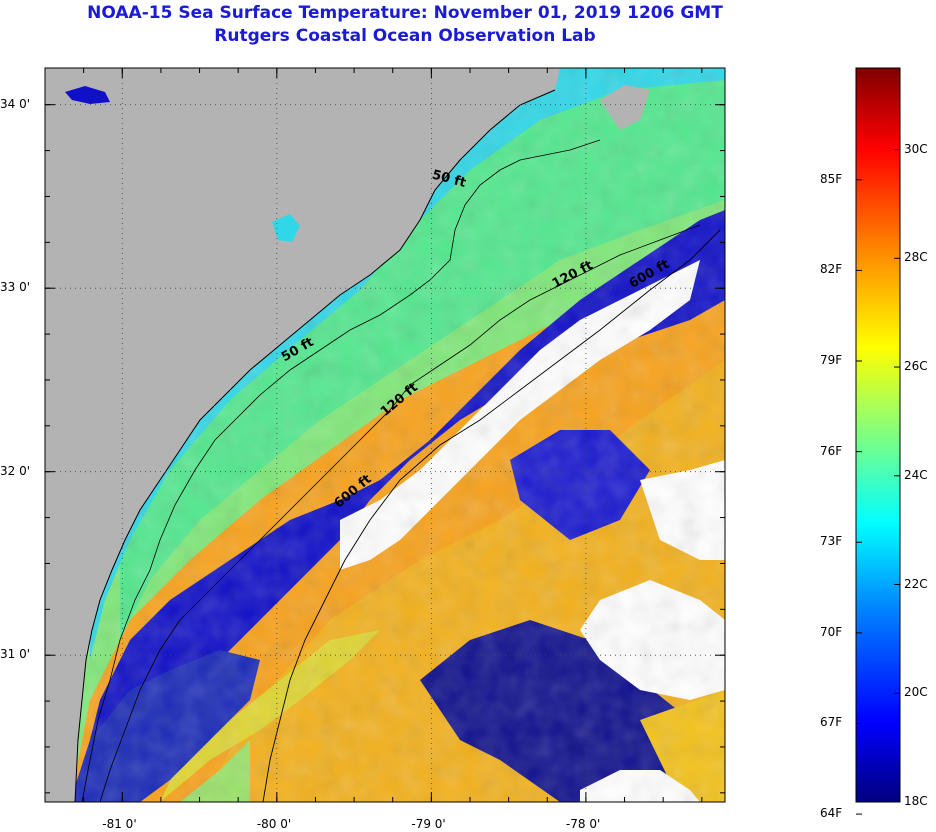 This screenshot has width=936, height=832. I want to click on map-subtitle: Rutgers Coastal Ocean Observation Lab, so click(405, 36).